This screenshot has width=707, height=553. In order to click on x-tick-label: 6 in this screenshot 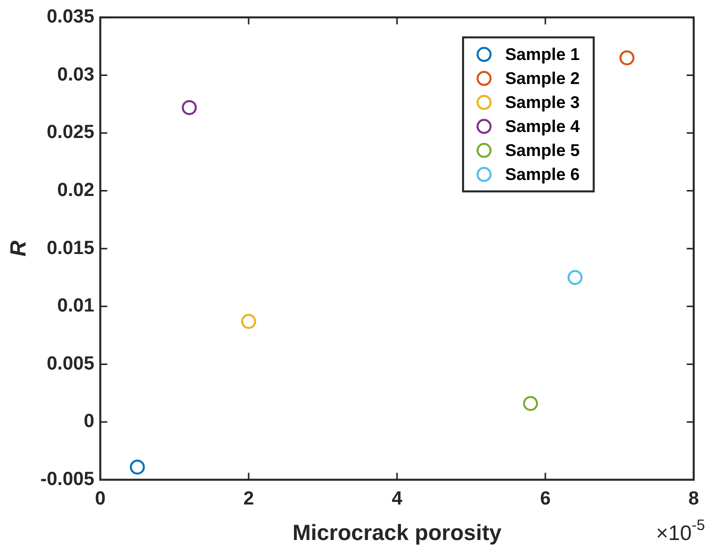, I will do `click(545, 499)`.